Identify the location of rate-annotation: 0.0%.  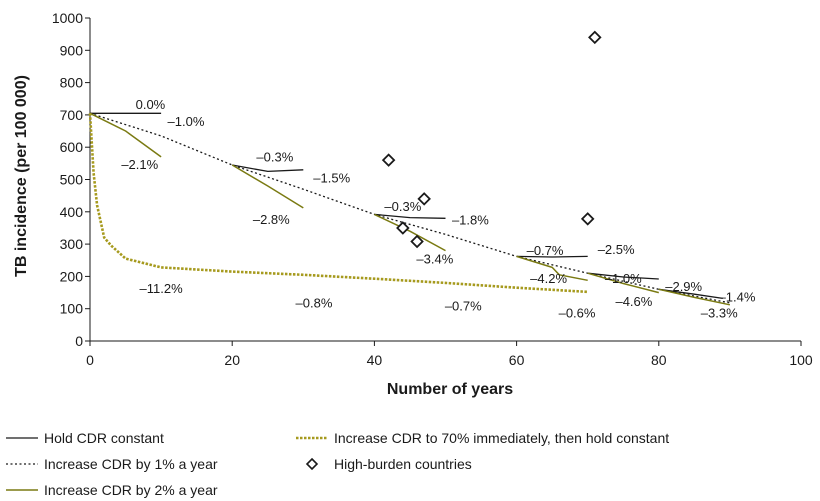
(151, 104).